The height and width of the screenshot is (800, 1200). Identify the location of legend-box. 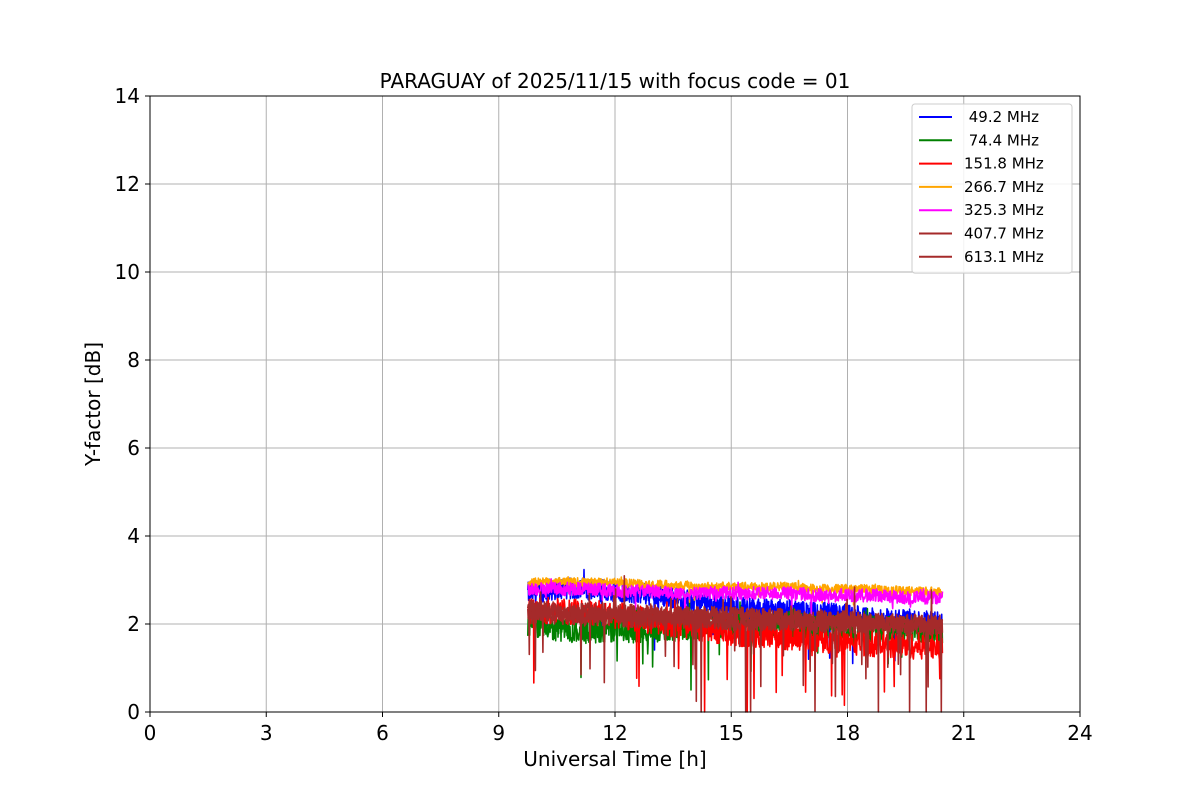
(992, 188).